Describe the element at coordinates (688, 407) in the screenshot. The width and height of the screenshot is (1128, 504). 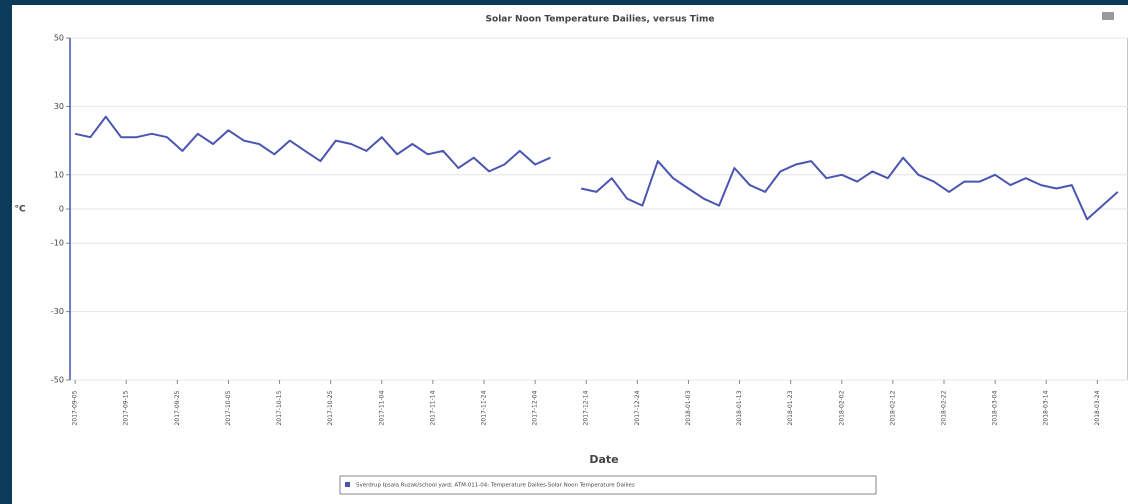
I see `x-tick-label: 2018-01-03` at that location.